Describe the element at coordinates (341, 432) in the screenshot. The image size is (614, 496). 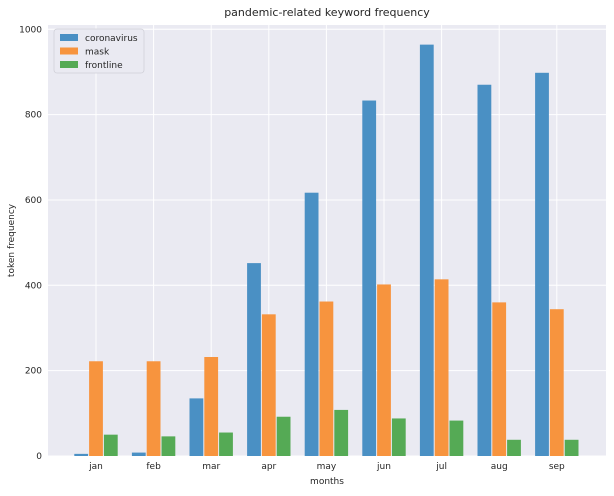
I see `bar-frontline-may` at that location.